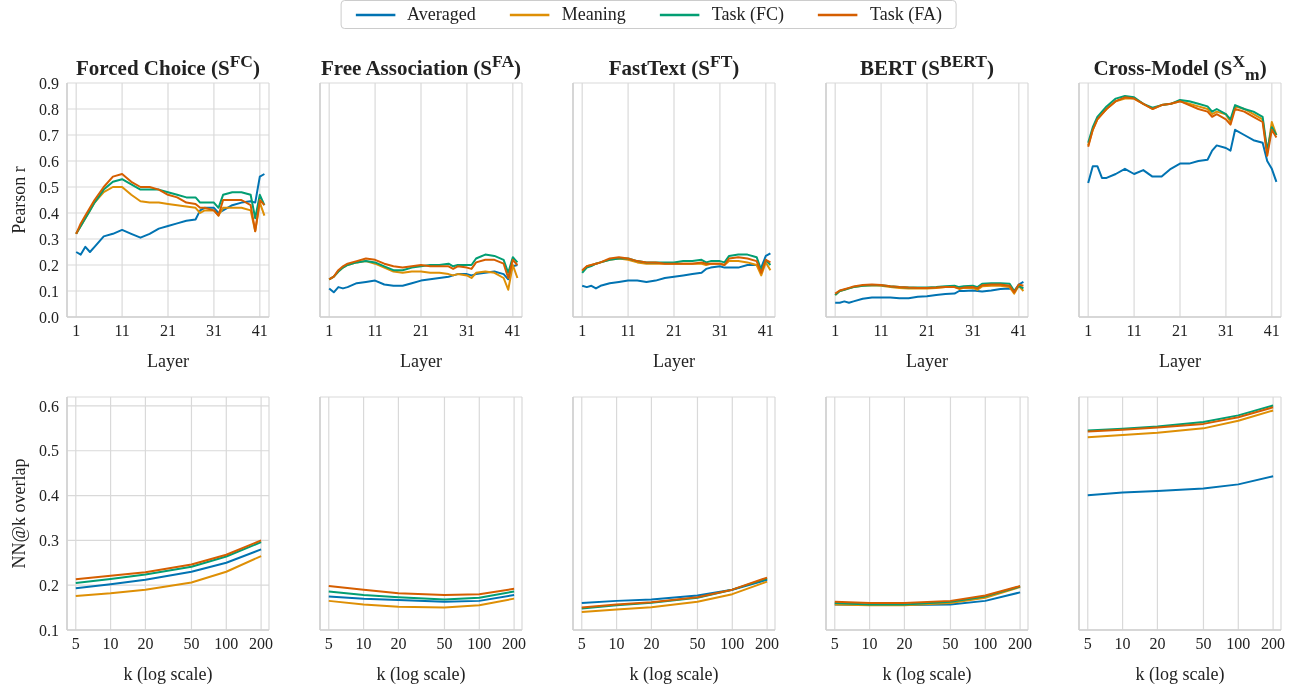 The width and height of the screenshot is (1297, 687). Describe the element at coordinates (747, 14) in the screenshot. I see `legend-label: Task (FC)` at that location.